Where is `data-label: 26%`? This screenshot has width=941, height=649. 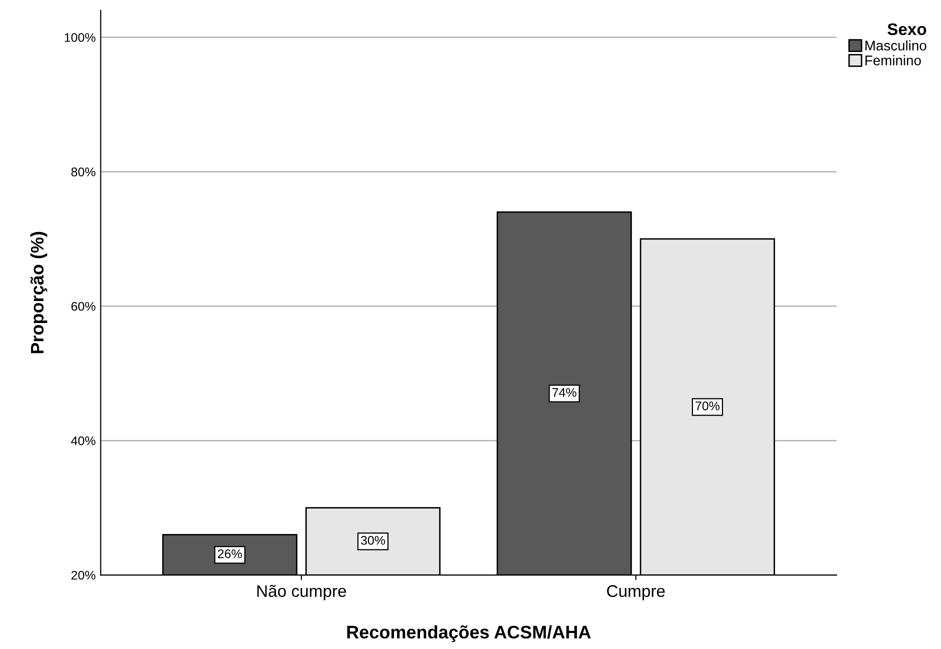
data-label: 26% is located at coordinates (230, 553).